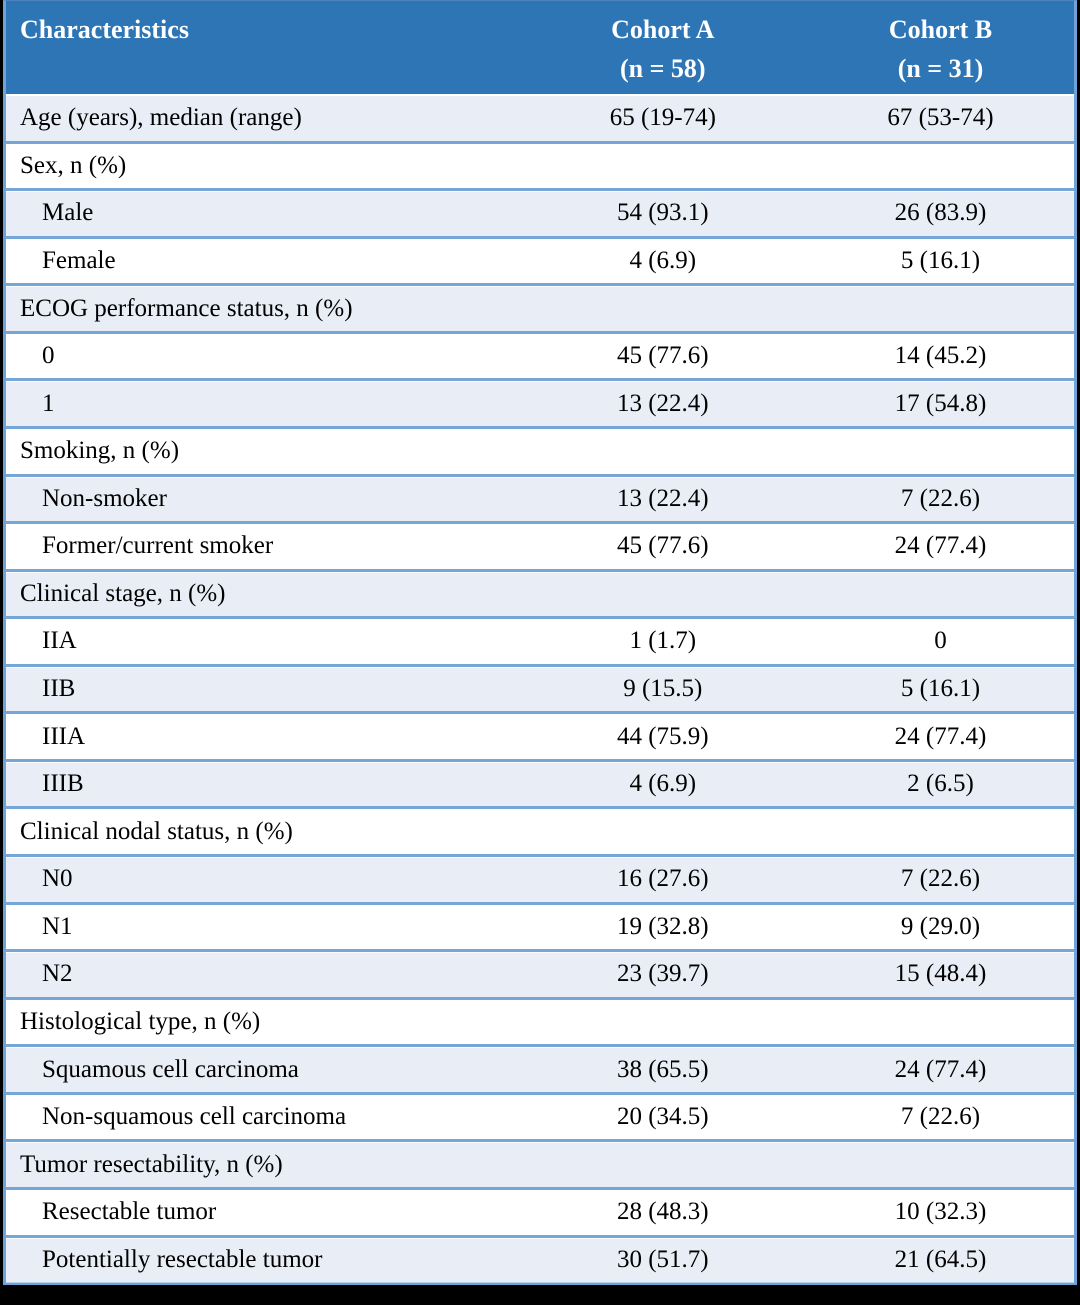  What do you see at coordinates (940, 356) in the screenshot?
I see `row-cohort-b-value: 14 (45.2)` at bounding box center [940, 356].